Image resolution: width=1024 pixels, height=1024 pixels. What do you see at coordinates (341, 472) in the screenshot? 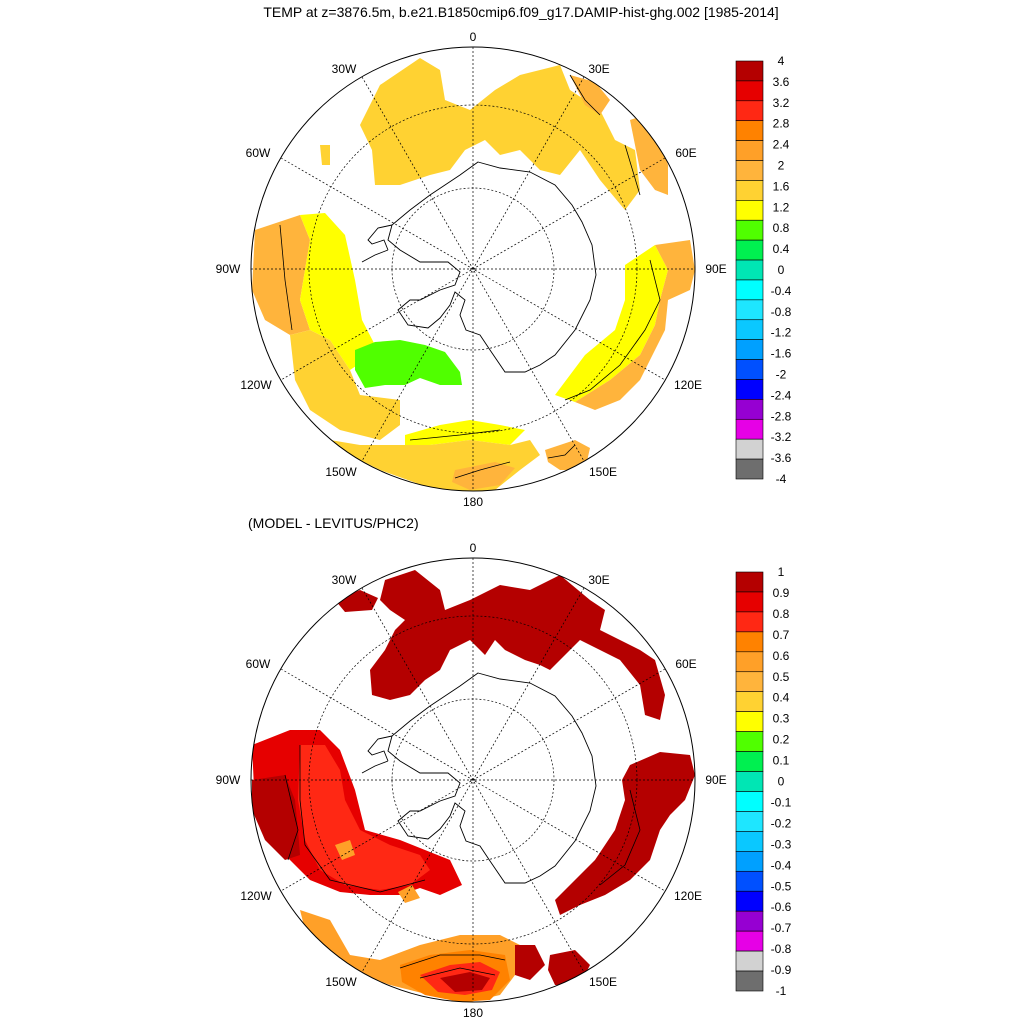
I see `lon-label-top-150w: 150W` at bounding box center [341, 472].